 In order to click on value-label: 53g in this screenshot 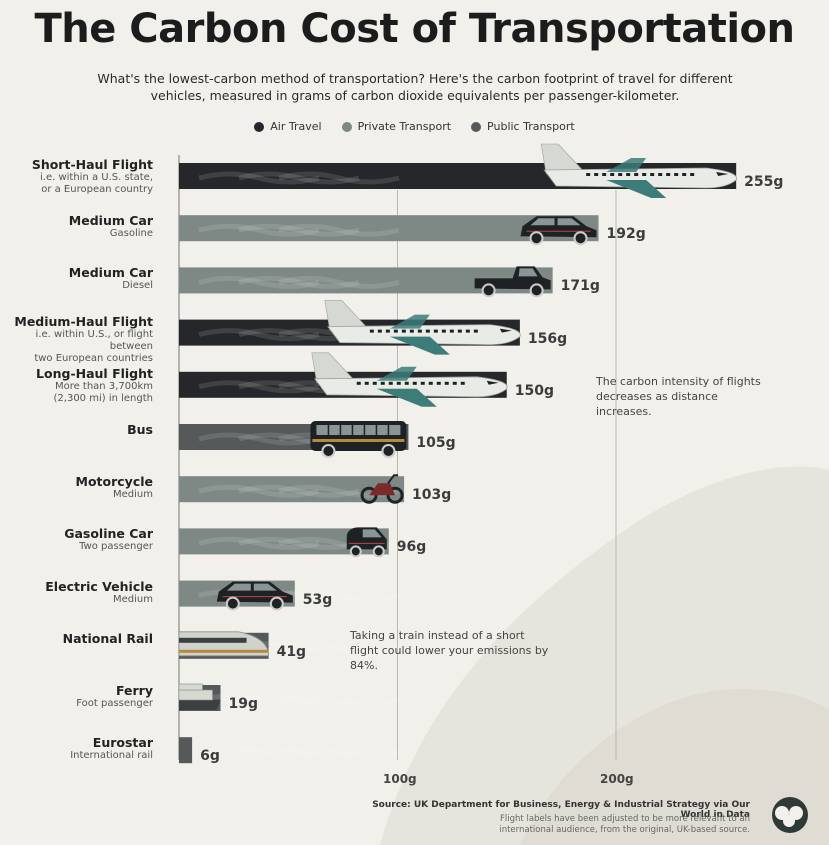, I will do `click(317, 599)`.